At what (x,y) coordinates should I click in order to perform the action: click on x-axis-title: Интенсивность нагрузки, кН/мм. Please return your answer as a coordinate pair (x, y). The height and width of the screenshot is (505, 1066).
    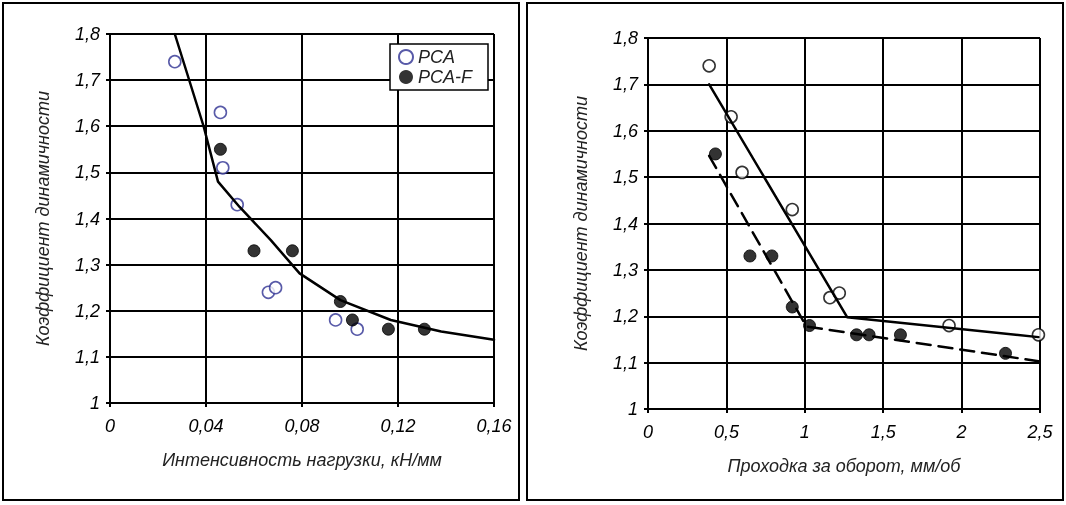
    Looking at the image, I should click on (302, 460).